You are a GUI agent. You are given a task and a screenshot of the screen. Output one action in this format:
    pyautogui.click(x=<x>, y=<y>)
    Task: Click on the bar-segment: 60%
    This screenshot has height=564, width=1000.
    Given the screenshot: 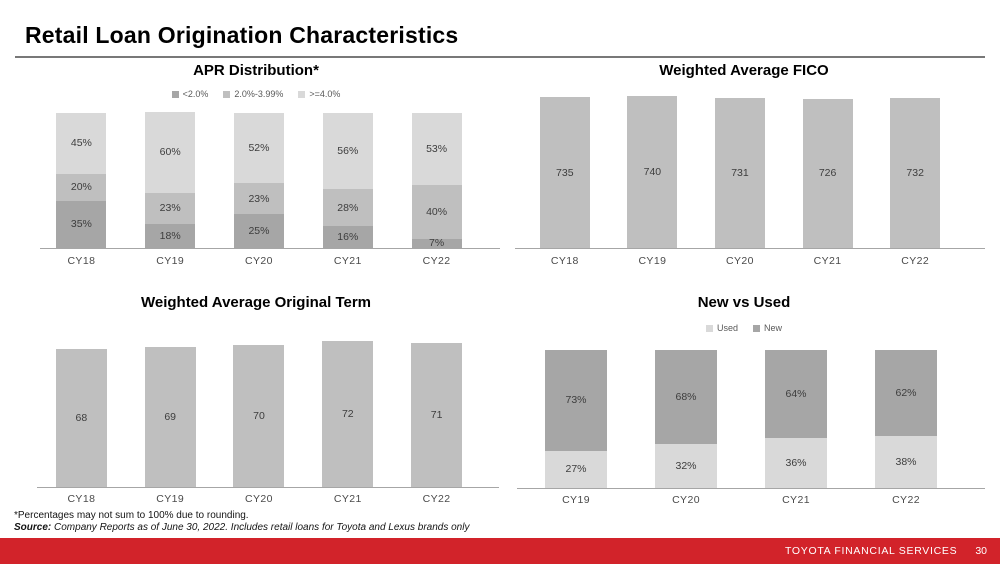 What is the action you would take?
    pyautogui.click(x=170, y=152)
    